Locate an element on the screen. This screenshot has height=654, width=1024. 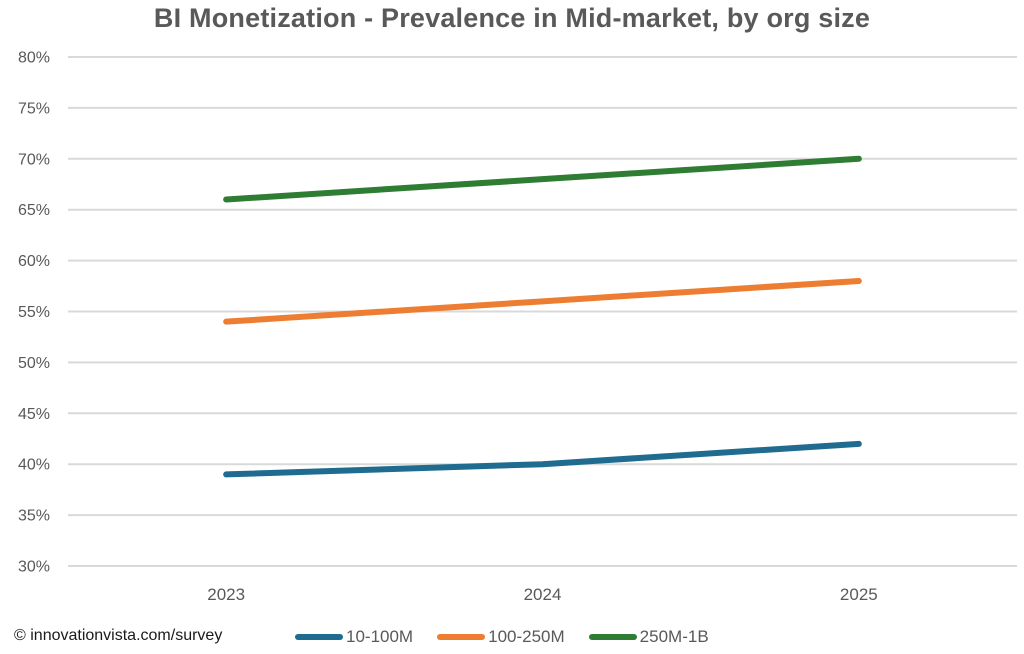
y-tick-label: 30% is located at coordinates (34, 567).